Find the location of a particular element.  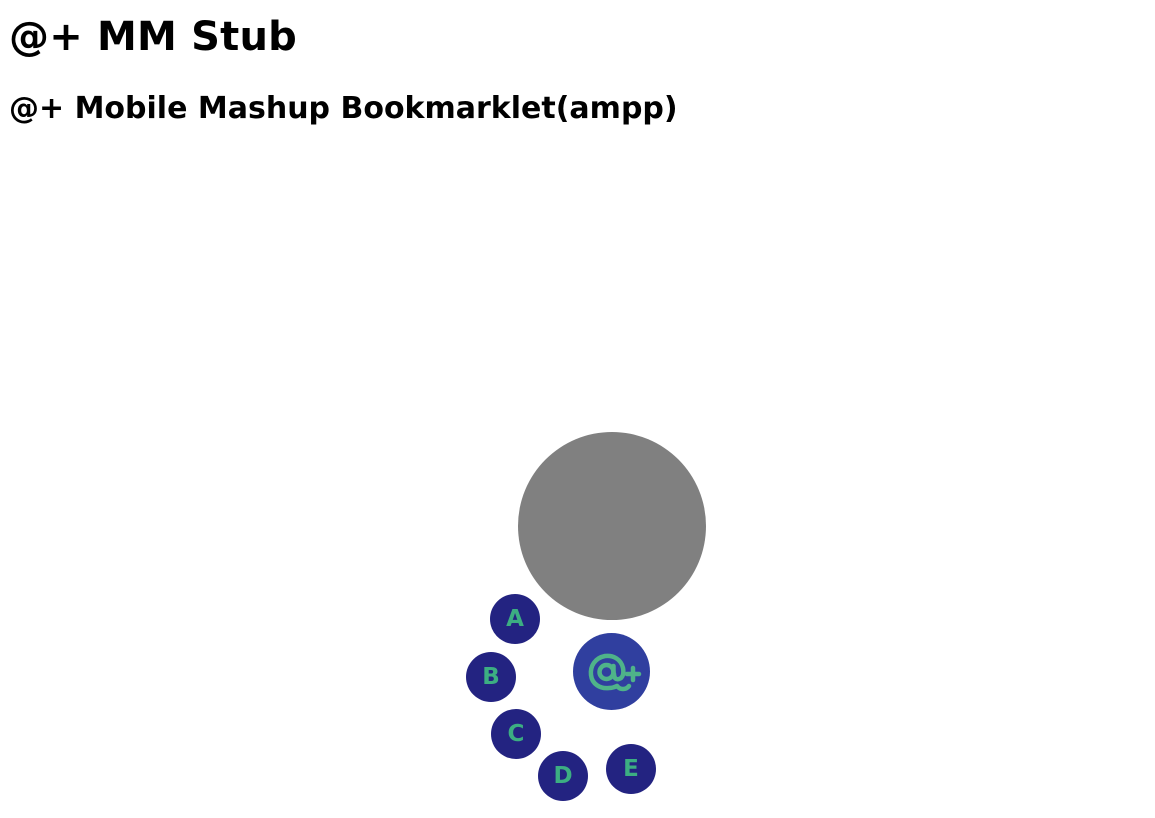

fab-menu-item-e: E is located at coordinates (631, 769).